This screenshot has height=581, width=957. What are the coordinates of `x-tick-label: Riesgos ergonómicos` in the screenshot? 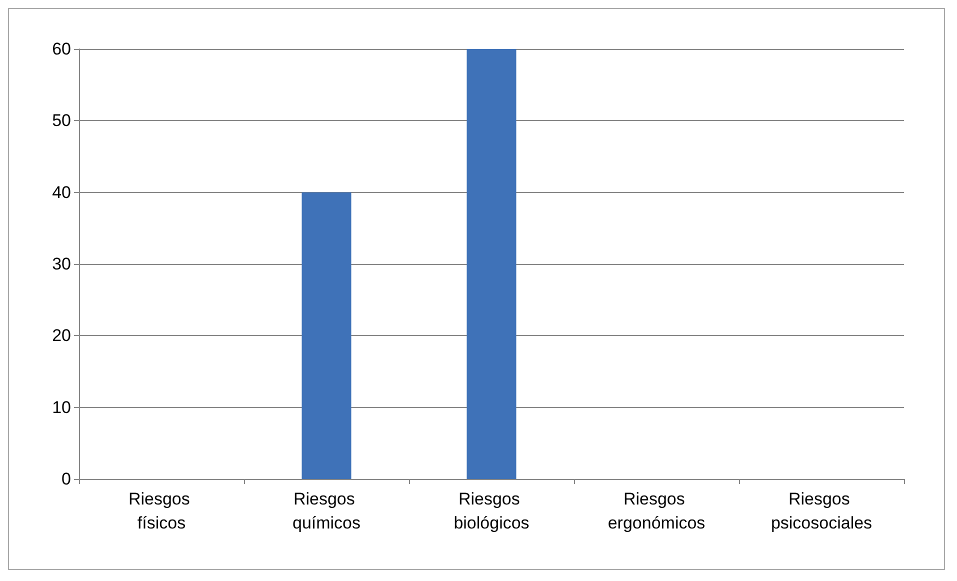 It's located at (657, 511).